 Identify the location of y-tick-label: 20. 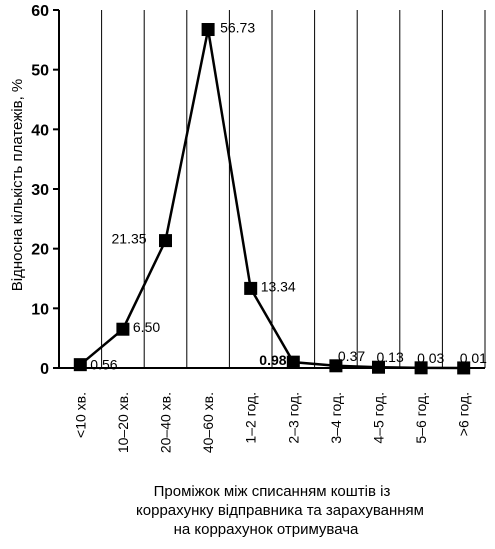
(40, 250).